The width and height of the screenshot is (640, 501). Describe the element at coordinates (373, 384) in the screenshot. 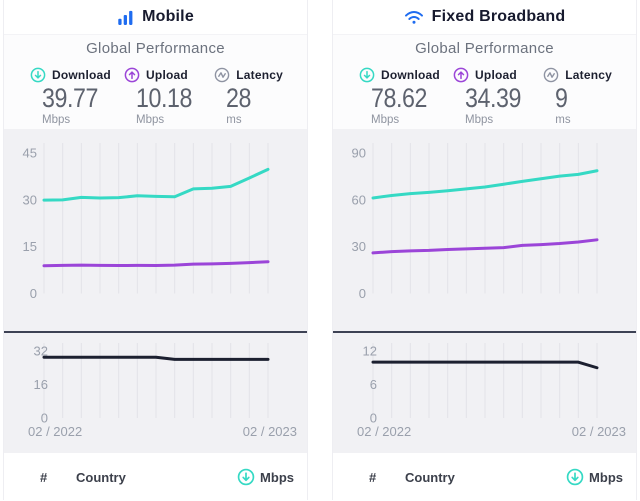

I see `svg-text: 6` at that location.